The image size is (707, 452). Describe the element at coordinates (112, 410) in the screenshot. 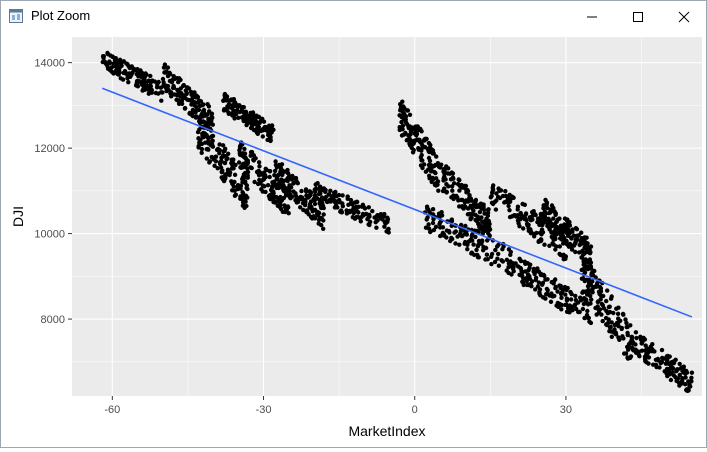

I see `x-tick-label: -60` at that location.